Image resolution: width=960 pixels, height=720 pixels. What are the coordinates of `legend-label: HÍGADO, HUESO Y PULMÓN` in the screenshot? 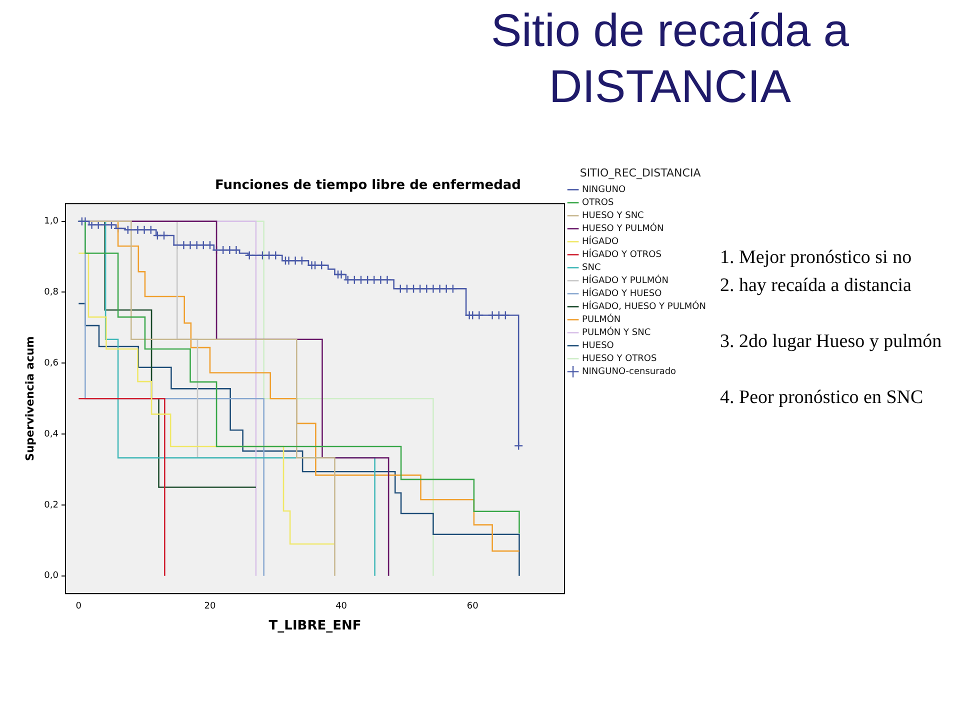 It's located at (644, 306).